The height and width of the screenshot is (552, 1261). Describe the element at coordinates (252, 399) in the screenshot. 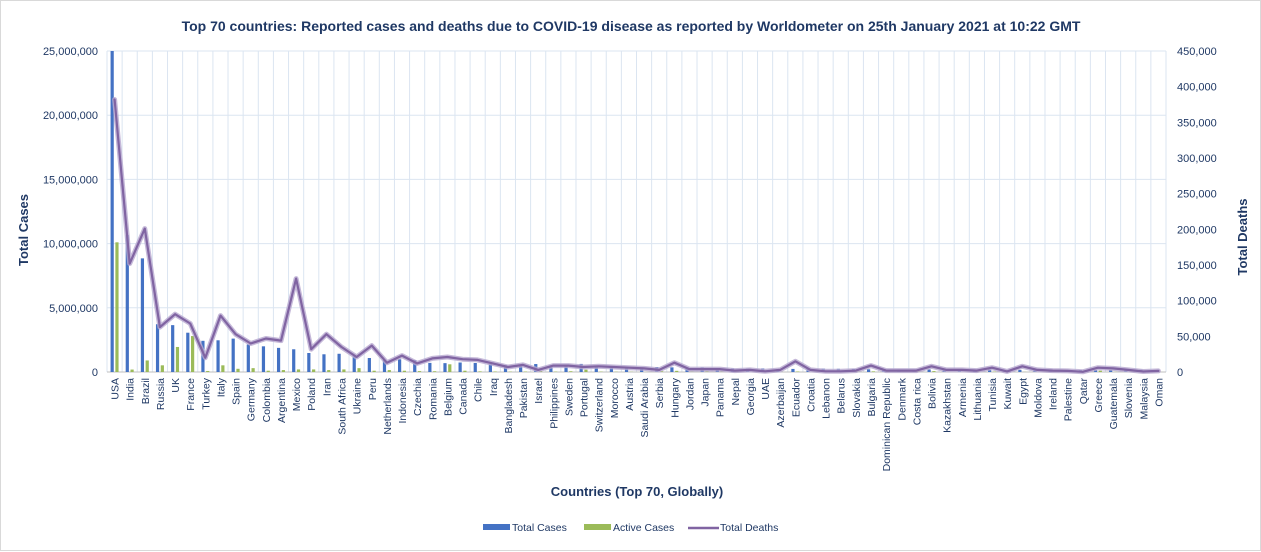

I see `category-label: Germany` at that location.